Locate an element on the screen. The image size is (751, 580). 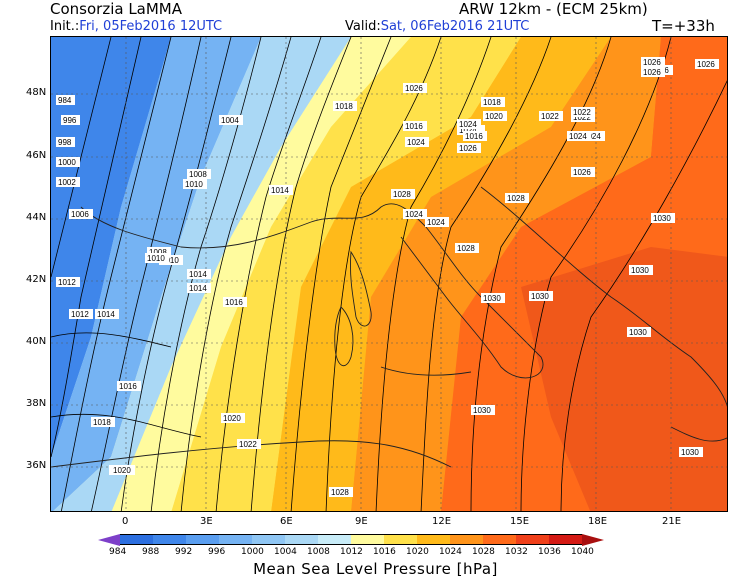
lon-label-21e: 21E is located at coordinates (672, 521).